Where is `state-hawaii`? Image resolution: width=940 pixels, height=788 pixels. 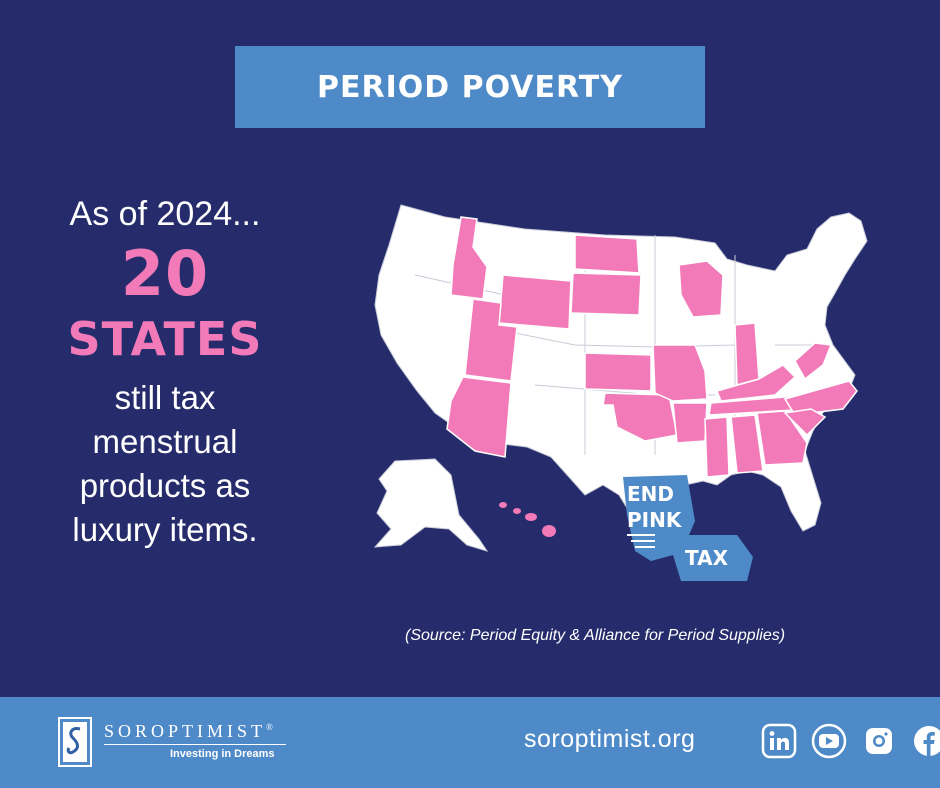 state-hawaii is located at coordinates (527, 519).